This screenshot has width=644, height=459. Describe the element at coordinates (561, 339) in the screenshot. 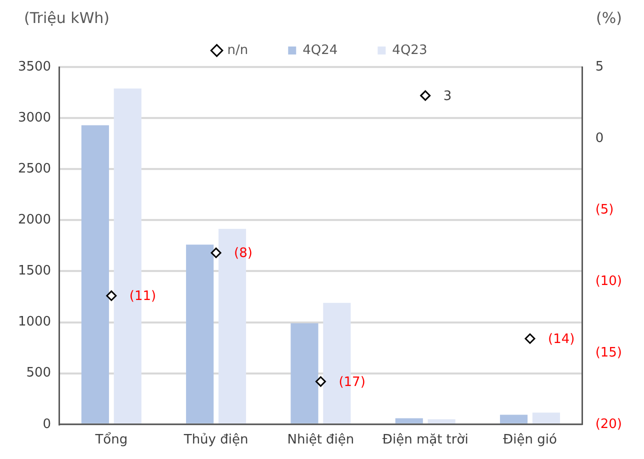

I see `data-label: (14)` at that location.